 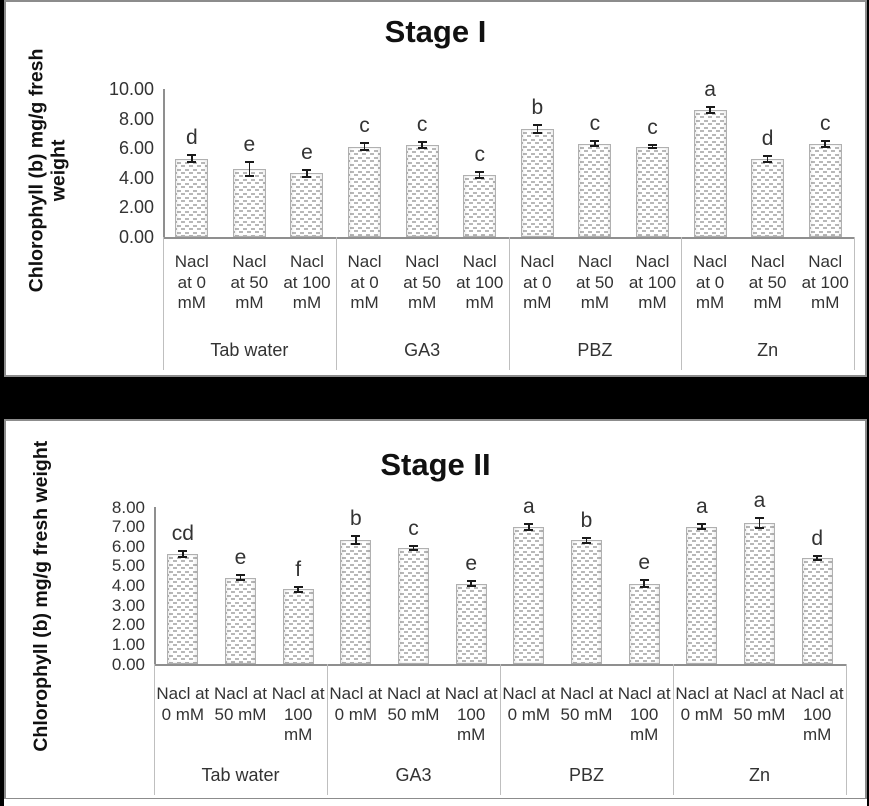 I want to click on y-tick-label: 6.00, so click(x=128, y=546).